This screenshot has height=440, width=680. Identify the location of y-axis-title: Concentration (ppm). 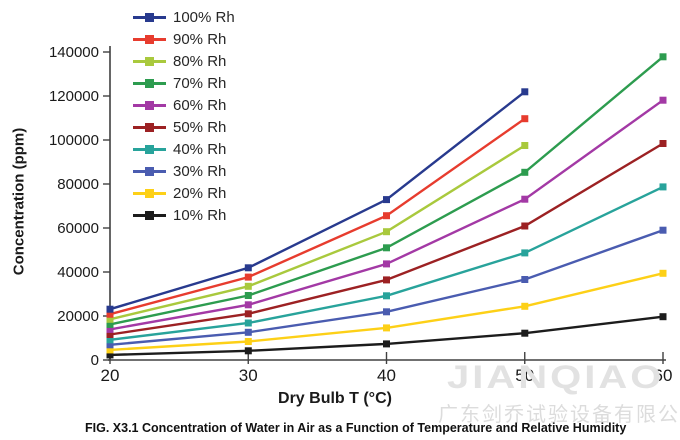
(19, 201).